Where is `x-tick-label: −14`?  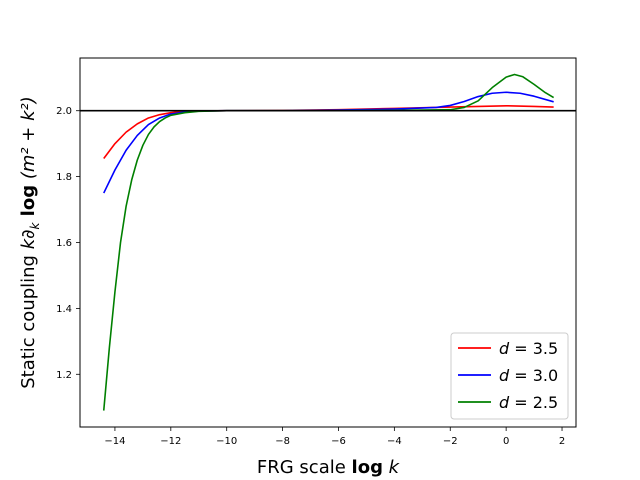
x-tick-label: −14 is located at coordinates (114, 441).